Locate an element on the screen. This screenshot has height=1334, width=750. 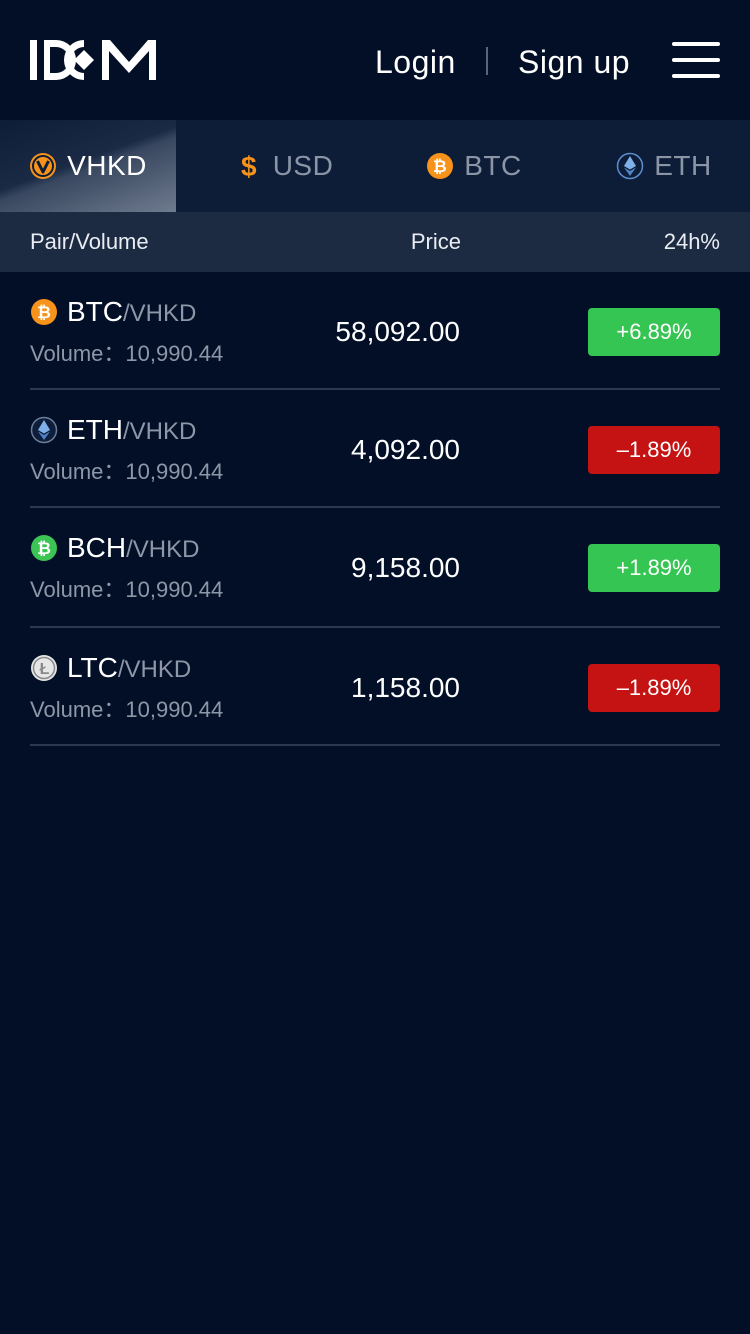
idcm-logo is located at coordinates (93, 60).